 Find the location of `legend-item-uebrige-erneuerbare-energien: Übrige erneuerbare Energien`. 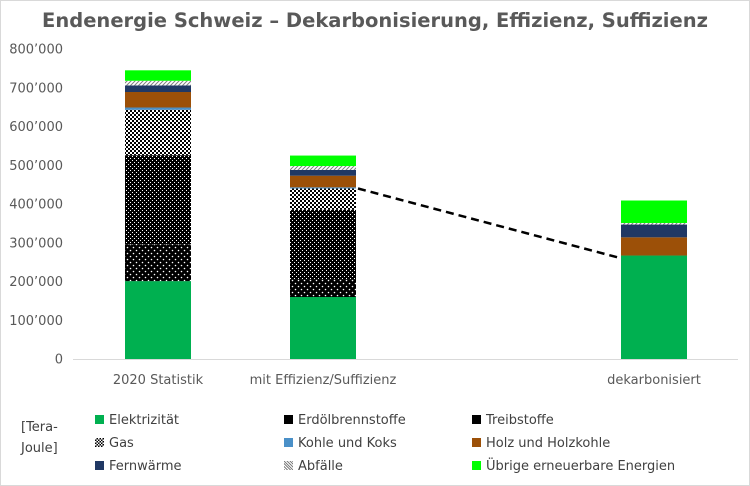

legend-item-uebrige-erneuerbare-energien: Übrige erneuerbare Energien is located at coordinates (573, 466).